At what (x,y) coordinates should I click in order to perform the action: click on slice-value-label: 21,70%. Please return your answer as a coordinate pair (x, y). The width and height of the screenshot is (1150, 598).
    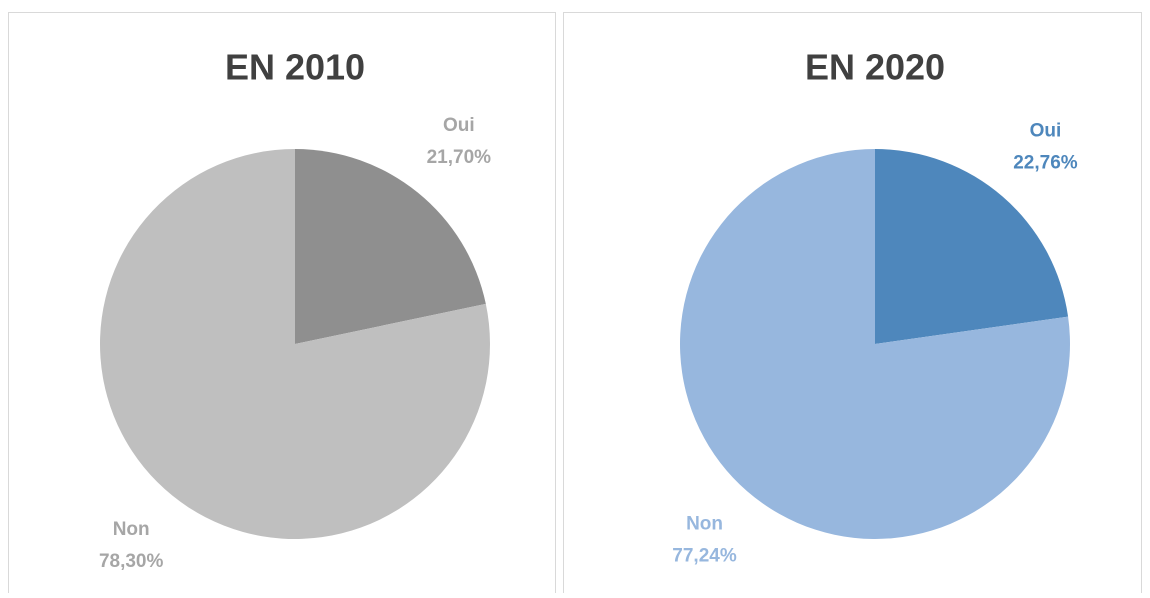
    Looking at the image, I should click on (459, 157).